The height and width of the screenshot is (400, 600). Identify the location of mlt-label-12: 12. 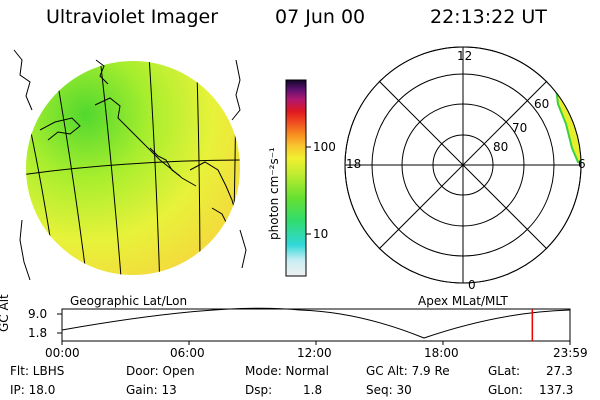
(465, 56).